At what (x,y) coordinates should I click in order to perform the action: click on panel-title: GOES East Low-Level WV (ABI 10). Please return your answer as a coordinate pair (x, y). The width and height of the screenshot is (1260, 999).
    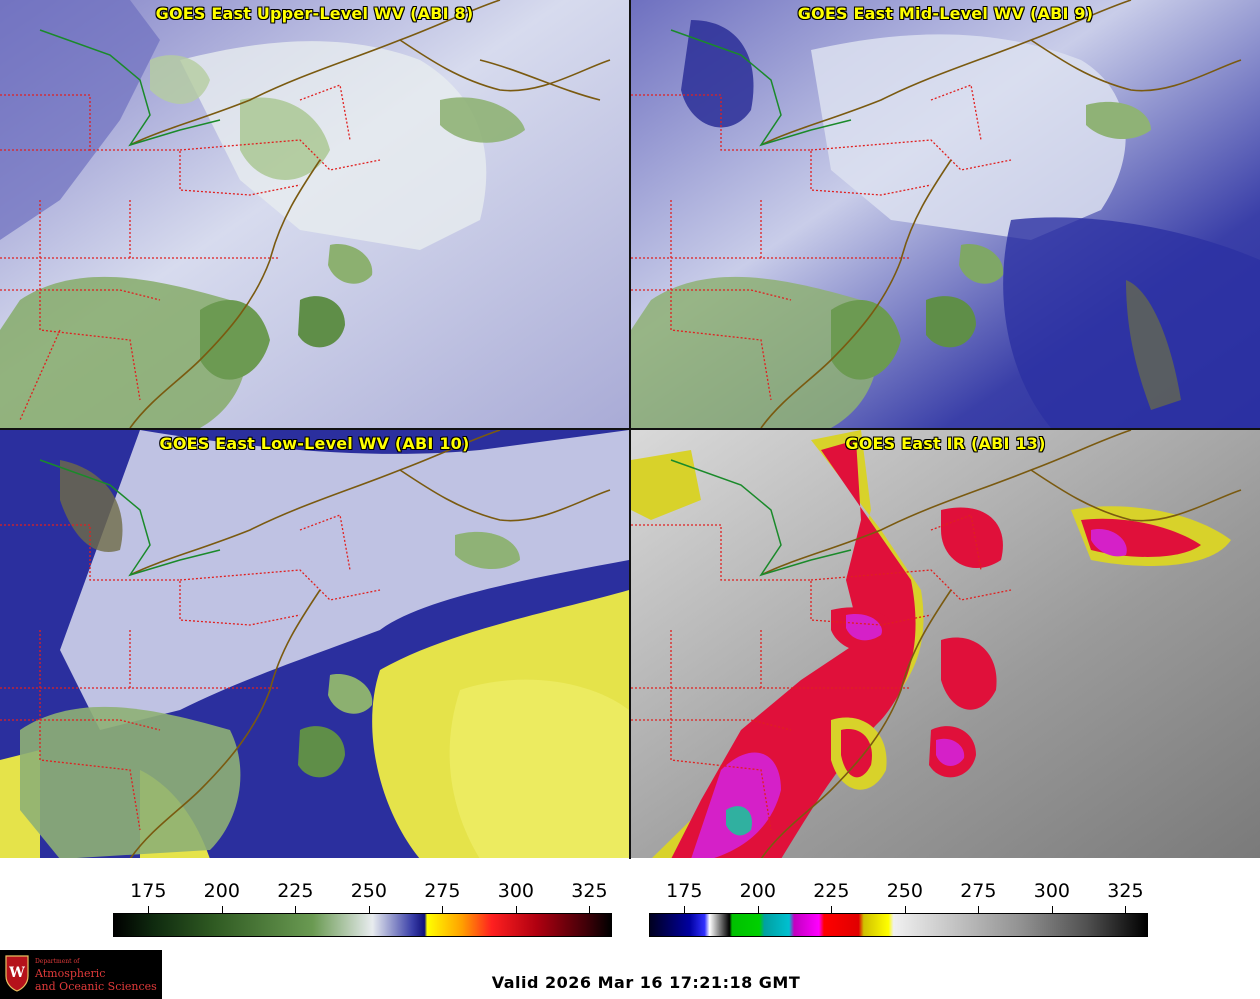
    Looking at the image, I should click on (314, 443).